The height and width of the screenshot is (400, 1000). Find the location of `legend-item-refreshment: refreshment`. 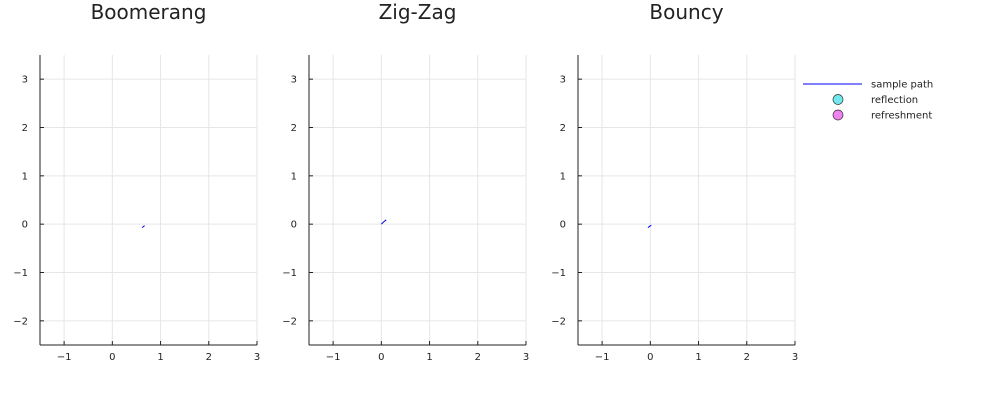

legend-item-refreshment: refreshment is located at coordinates (882, 115).